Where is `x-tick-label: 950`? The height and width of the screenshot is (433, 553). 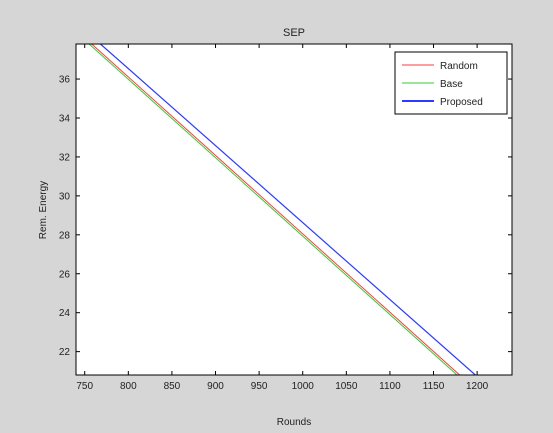 x-tick-label: 950 is located at coordinates (259, 386).